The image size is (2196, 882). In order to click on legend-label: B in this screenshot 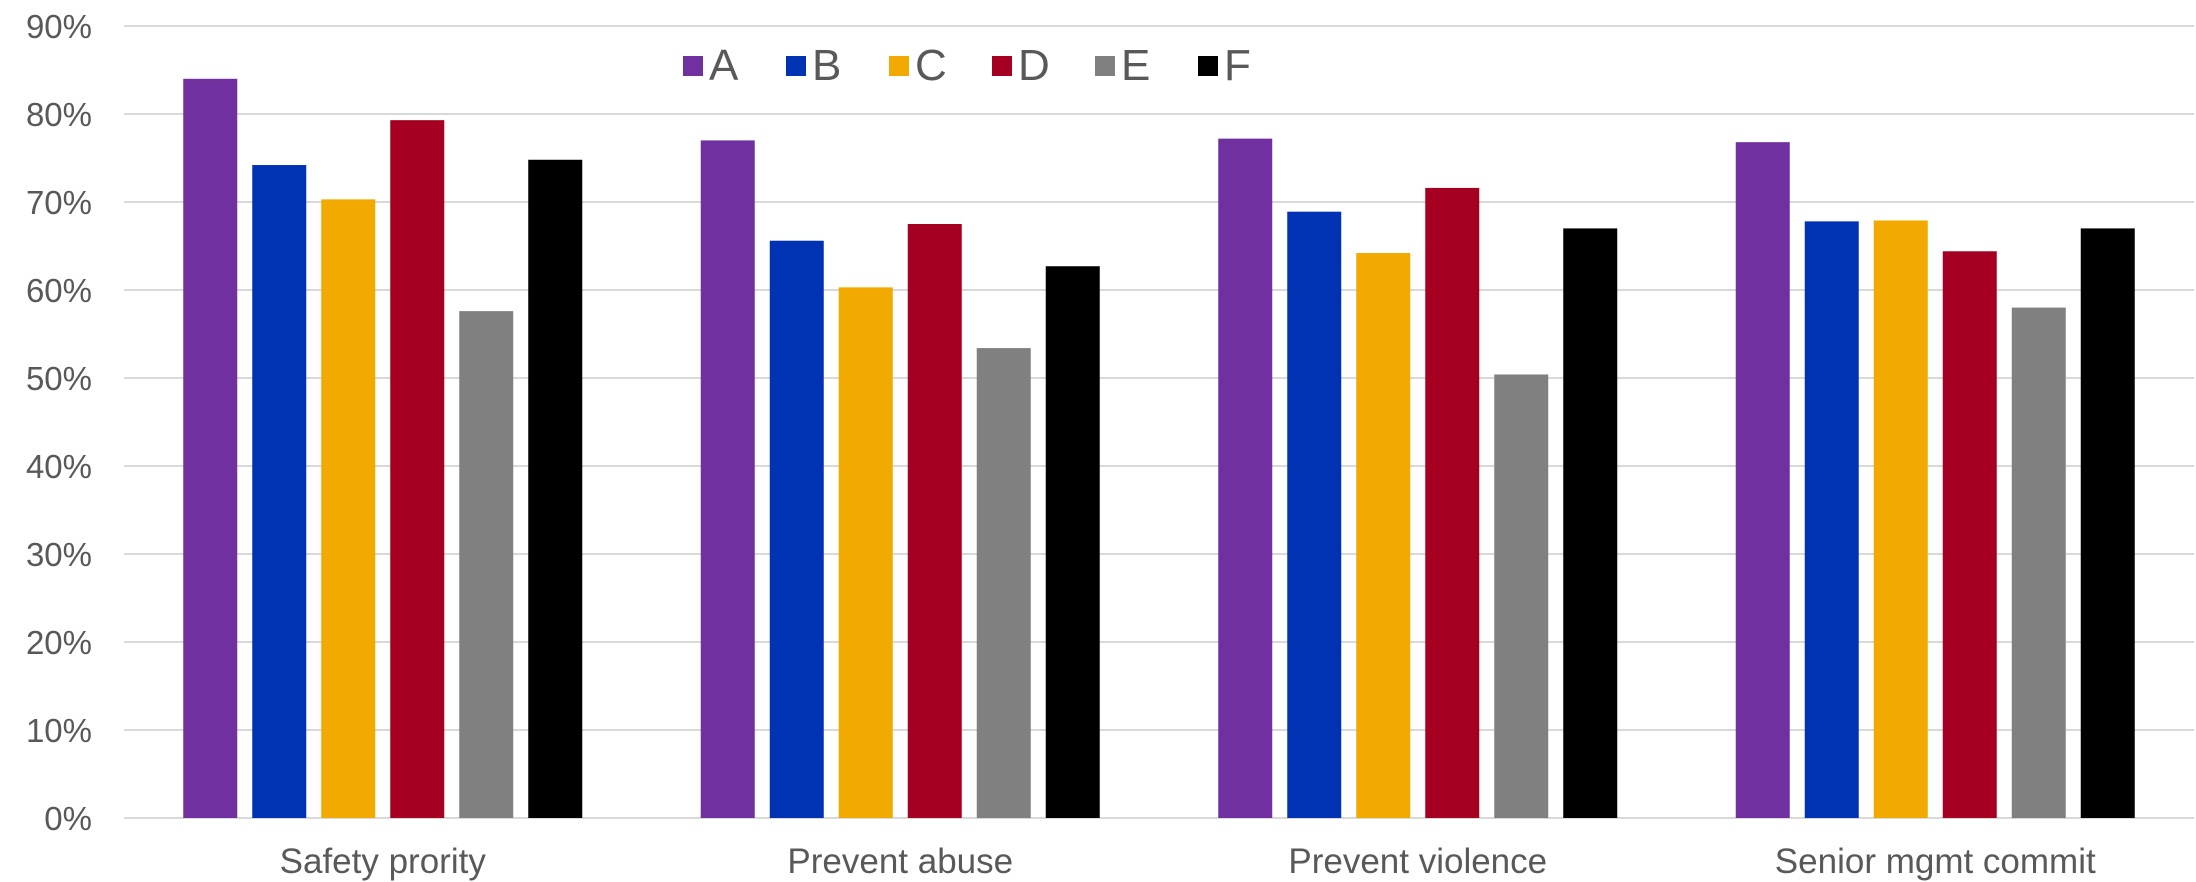, I will do `click(826, 65)`.